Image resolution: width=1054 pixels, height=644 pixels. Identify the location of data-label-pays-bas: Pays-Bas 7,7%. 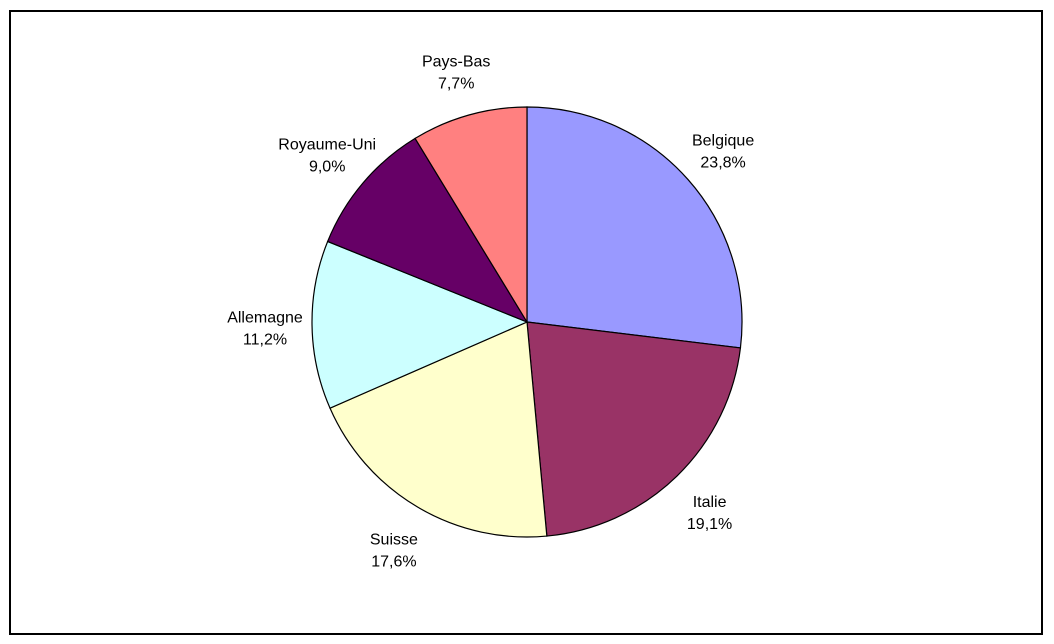
(456, 73).